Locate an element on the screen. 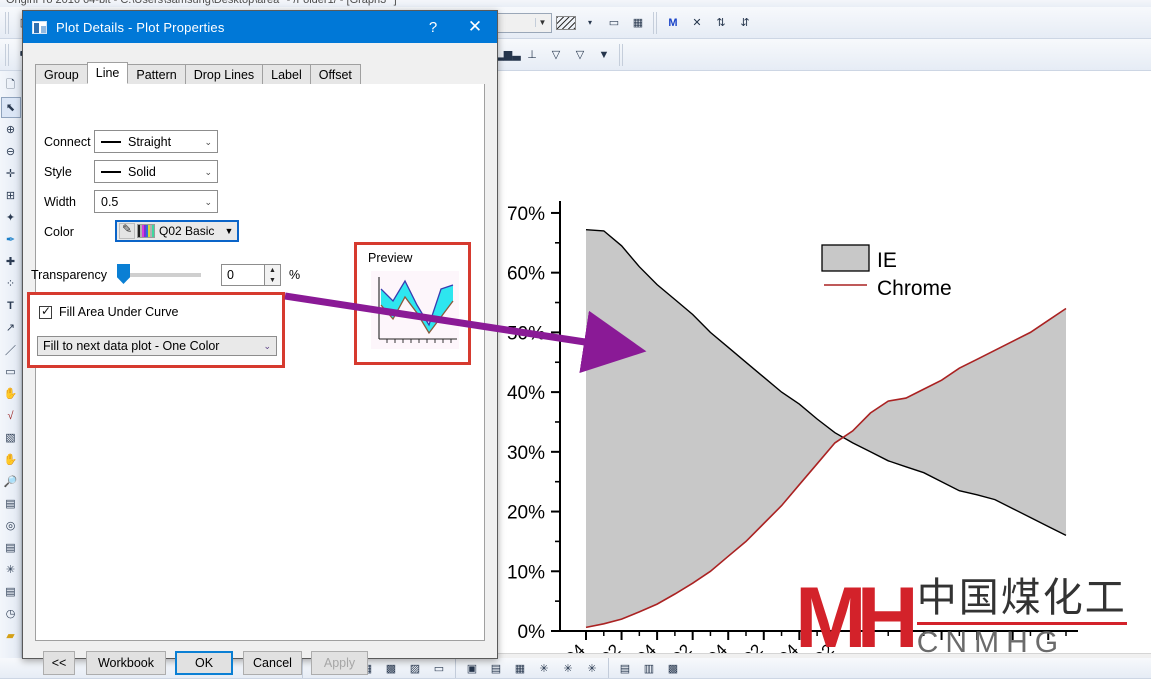 The width and height of the screenshot is (1151, 691). magnifier-icon: 🔎 is located at coordinates (10, 482).